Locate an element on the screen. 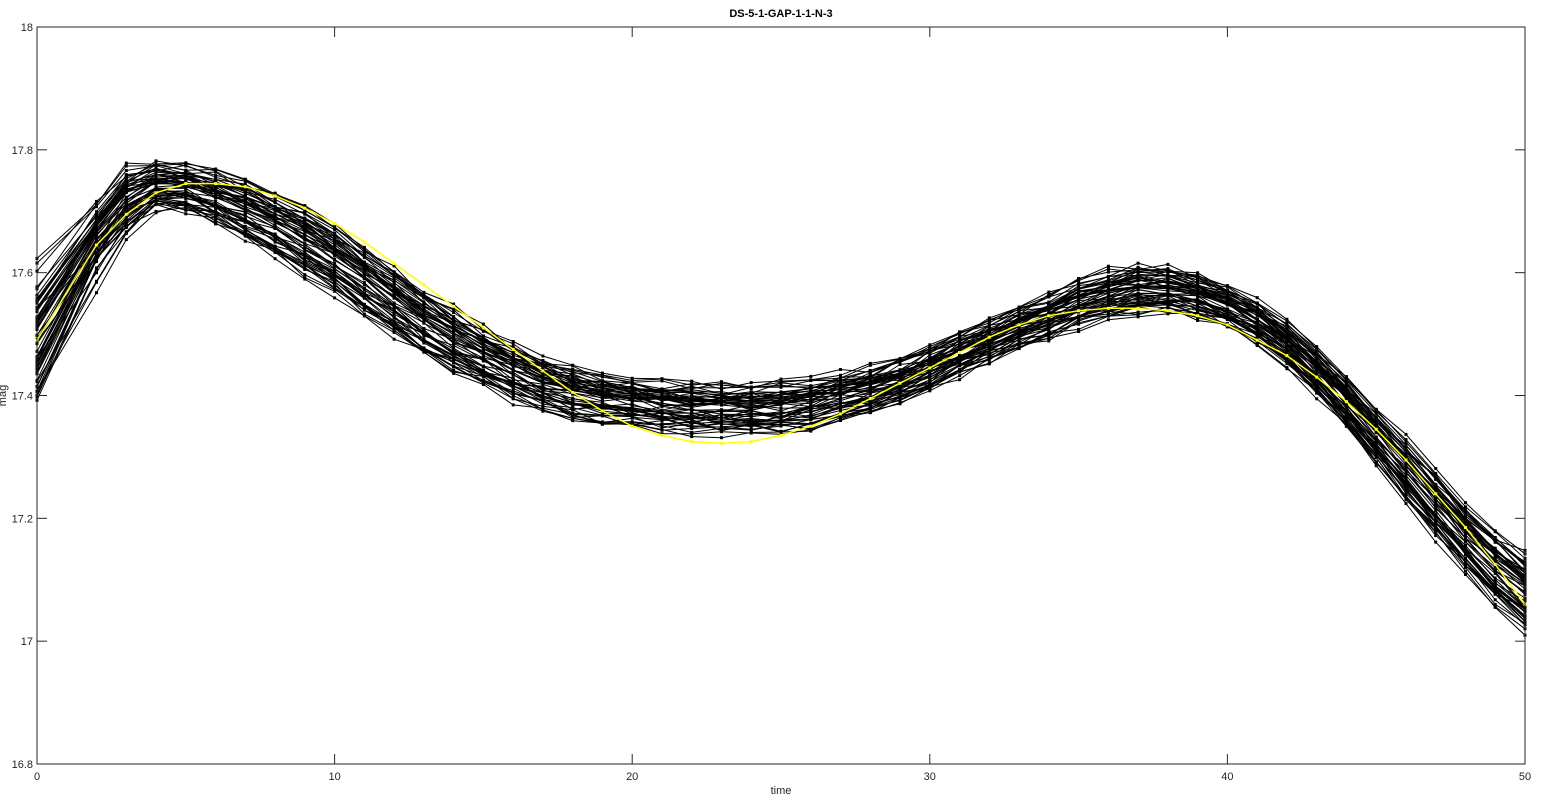 Image resolution: width=1542 pixels, height=805 pixels. y-tick-label: 17.6 is located at coordinates (22, 274).